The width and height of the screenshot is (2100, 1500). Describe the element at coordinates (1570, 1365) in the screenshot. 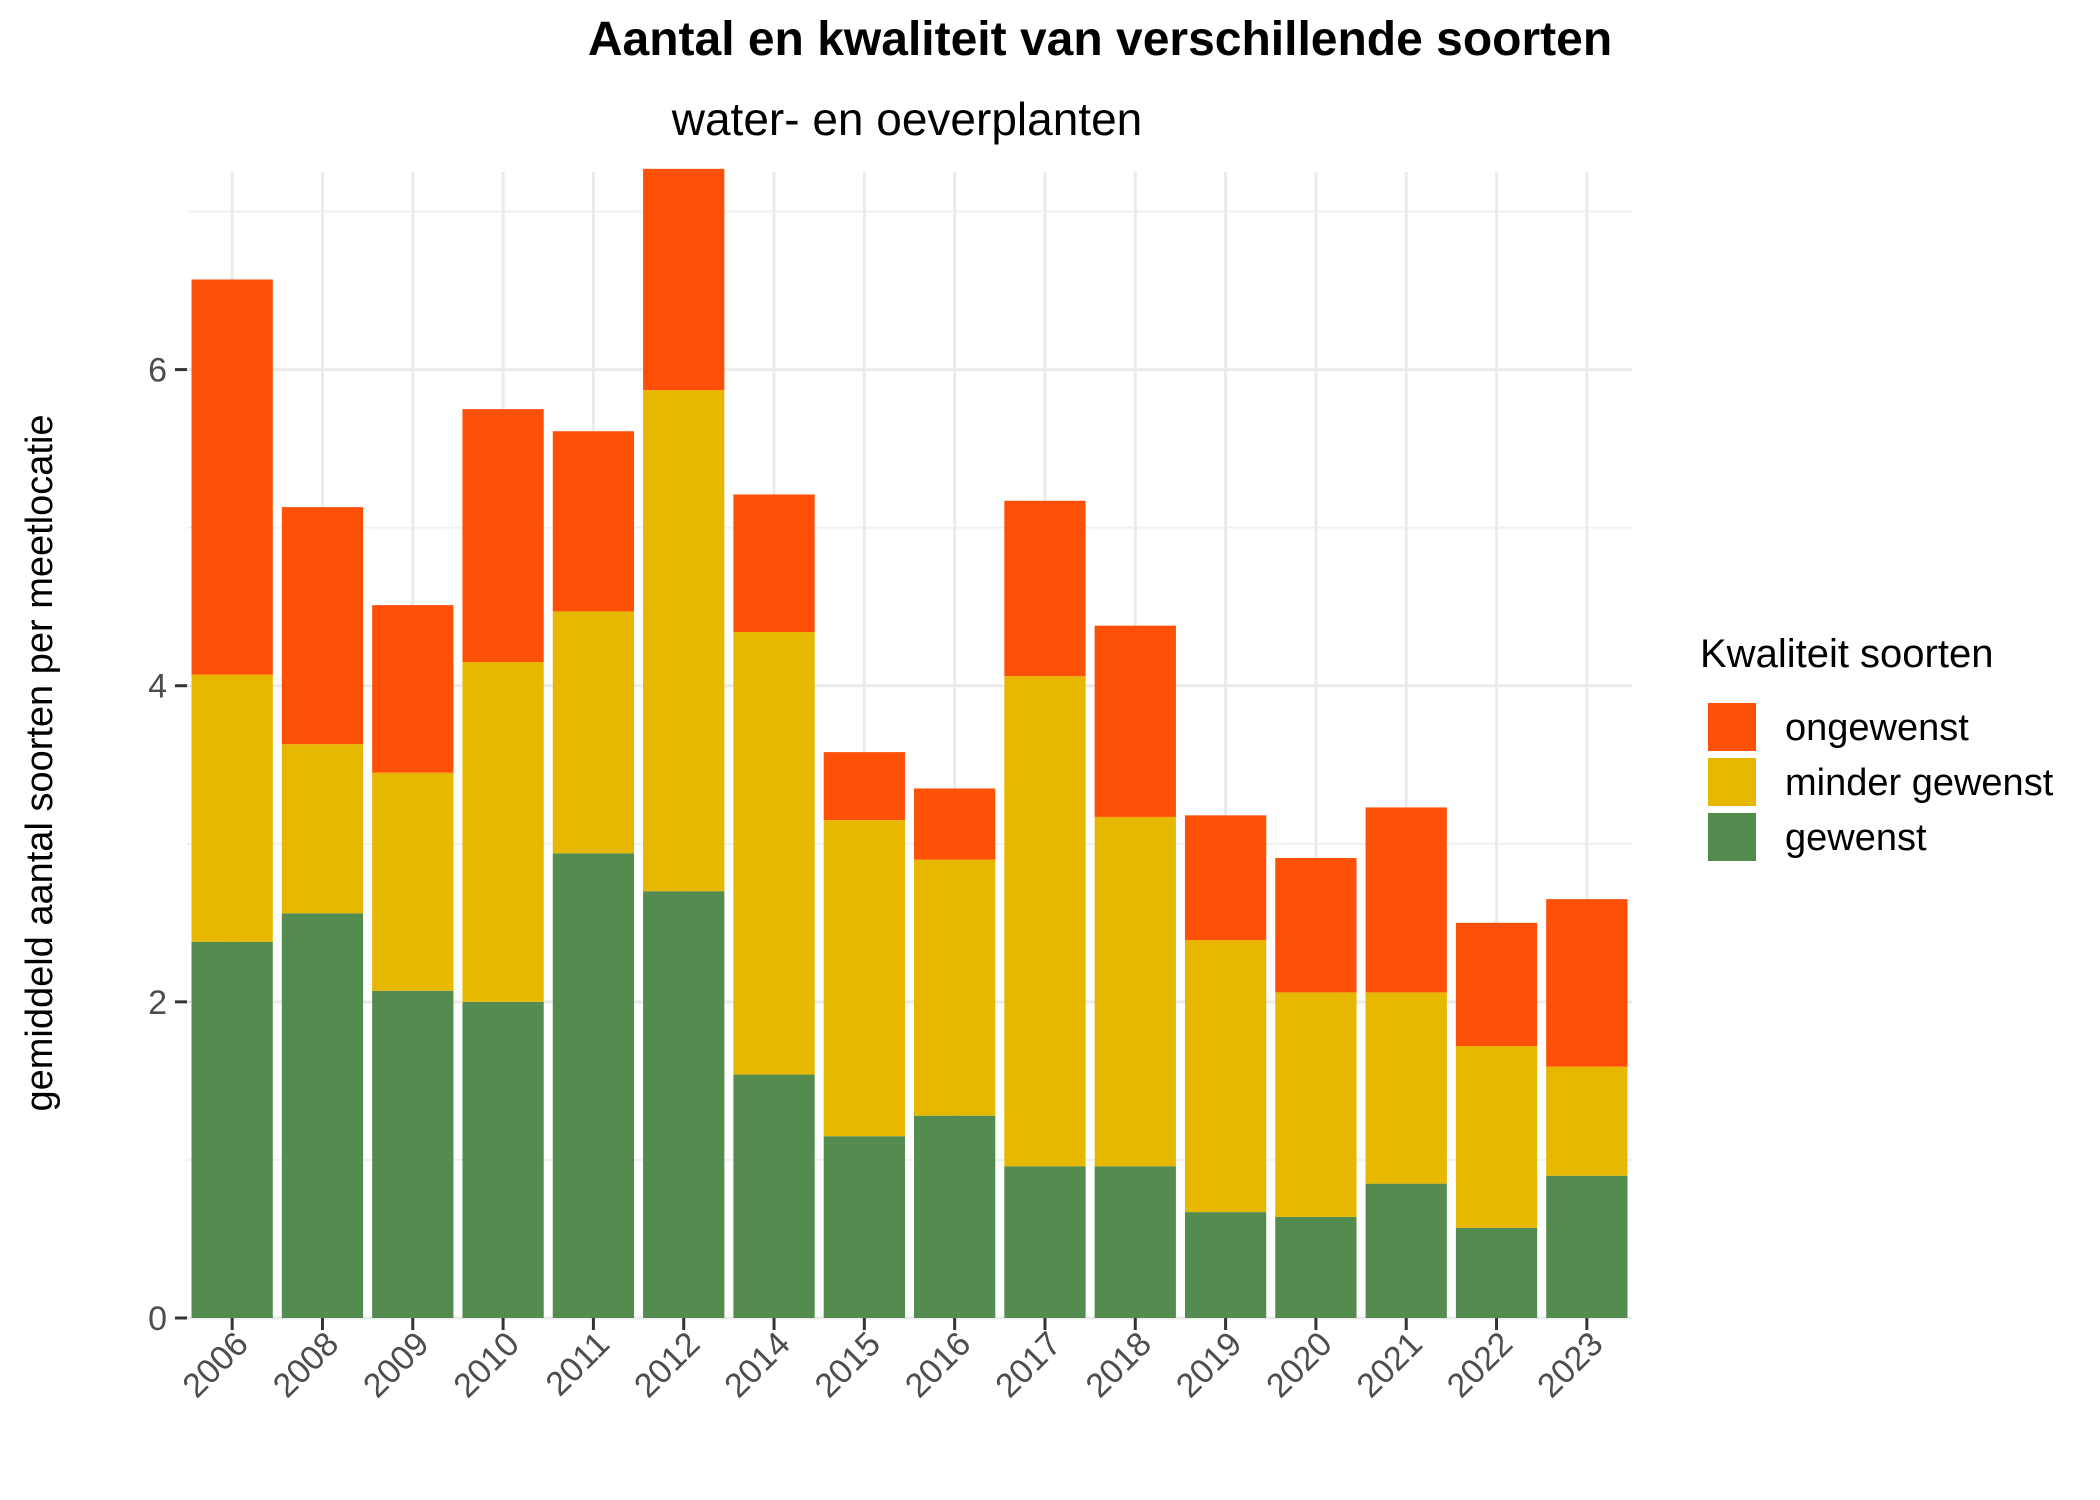

I see `x-tick-label: 2023` at that location.